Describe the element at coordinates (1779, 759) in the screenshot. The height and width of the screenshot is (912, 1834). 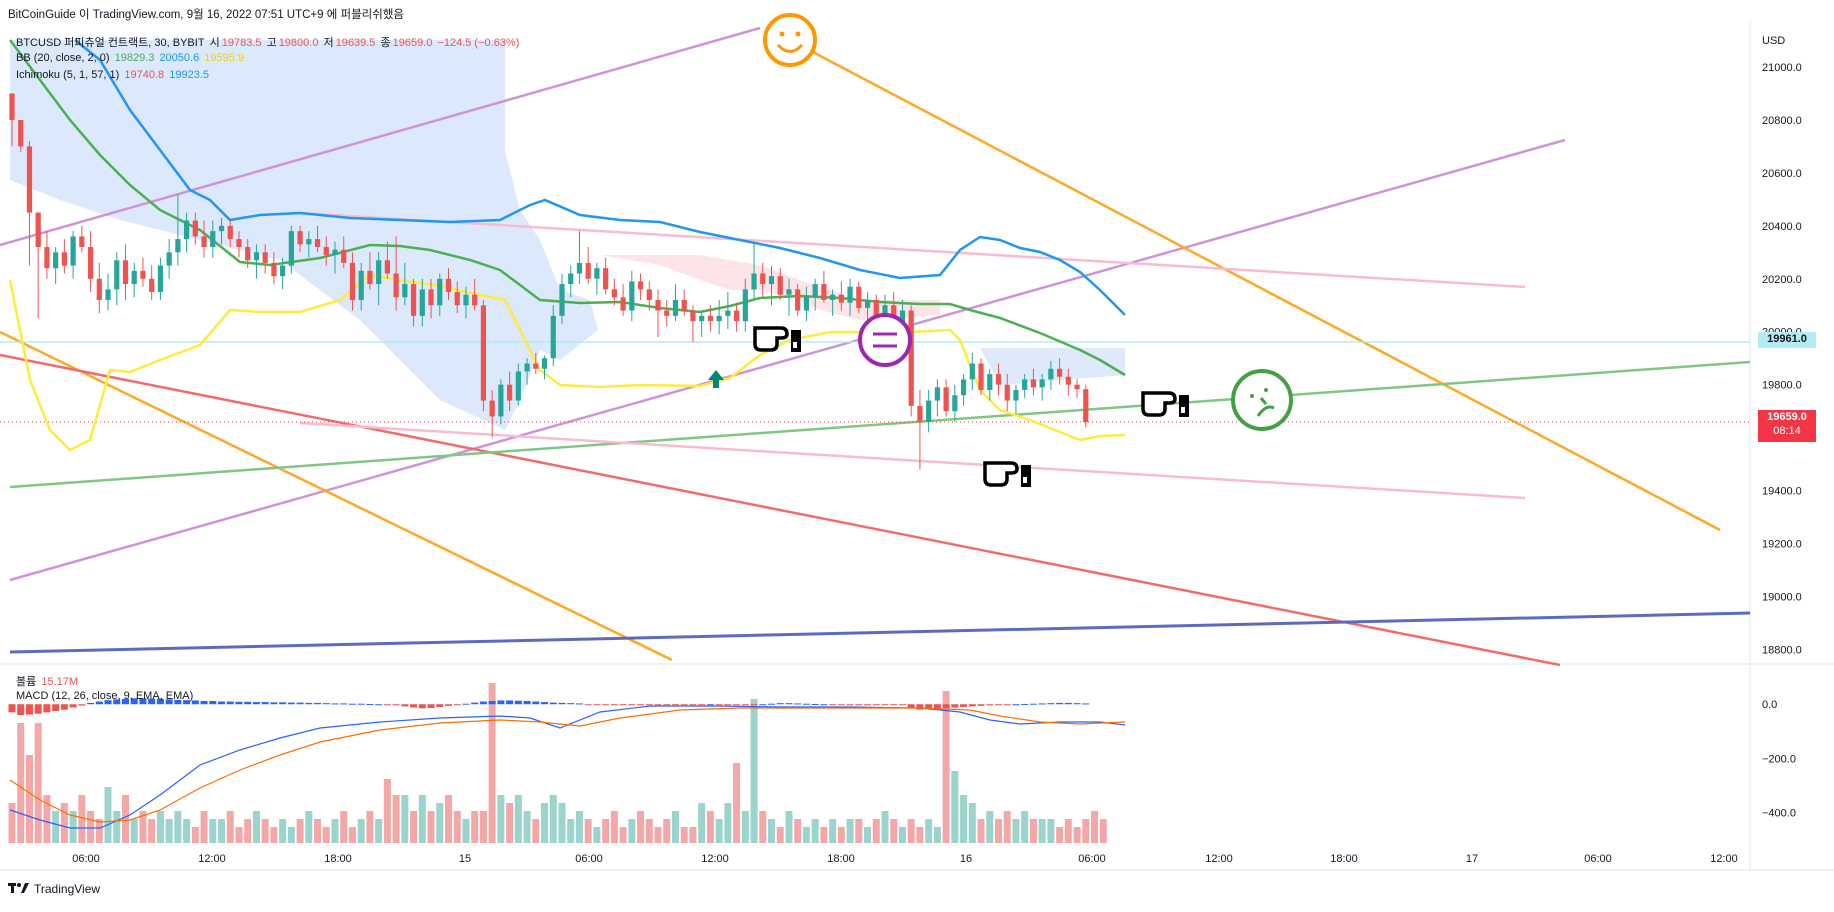
I see `macd-tick-label: −200.0` at that location.